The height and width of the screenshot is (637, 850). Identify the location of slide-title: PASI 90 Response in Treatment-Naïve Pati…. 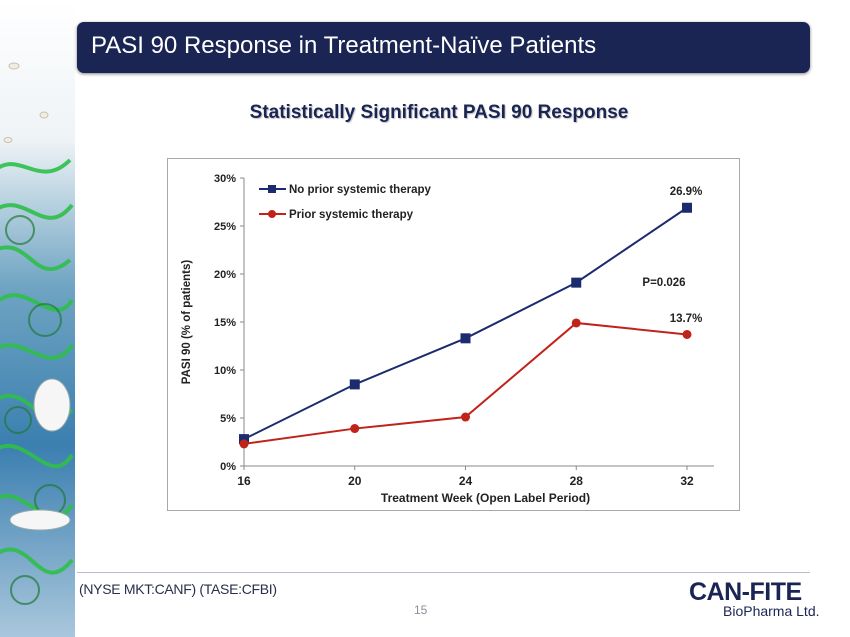
(344, 45).